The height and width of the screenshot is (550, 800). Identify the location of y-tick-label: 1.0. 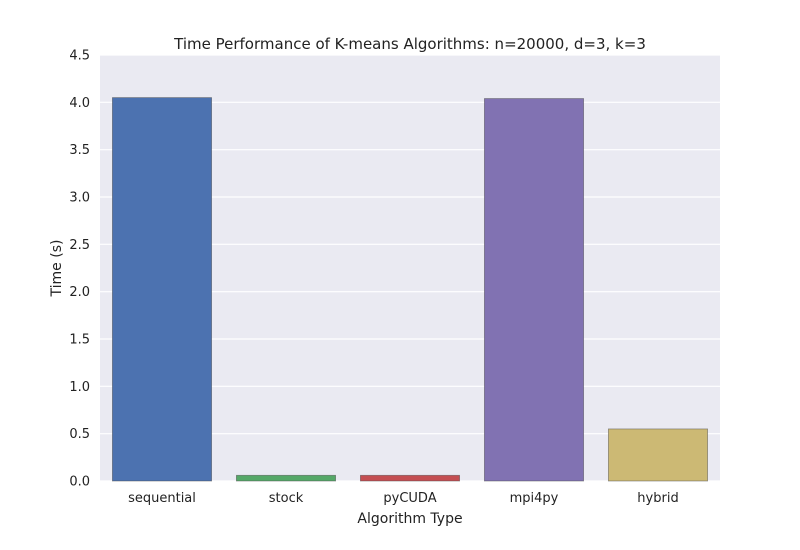
(79, 387).